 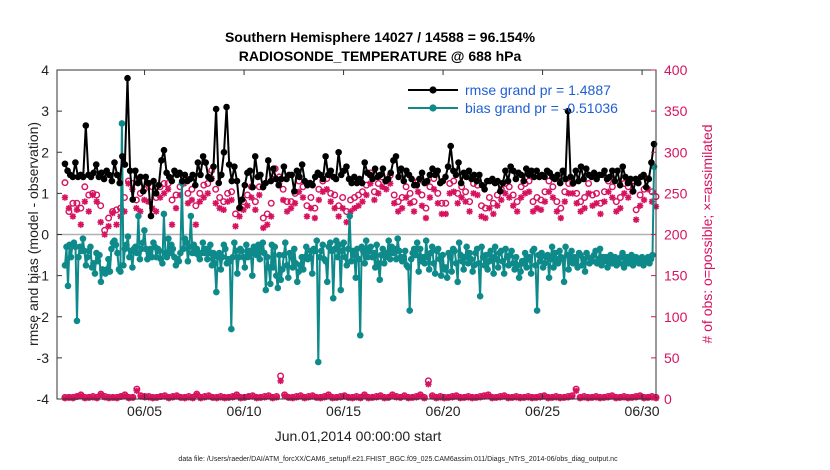 I want to click on x-tick-label: 06/15, so click(x=343, y=411).